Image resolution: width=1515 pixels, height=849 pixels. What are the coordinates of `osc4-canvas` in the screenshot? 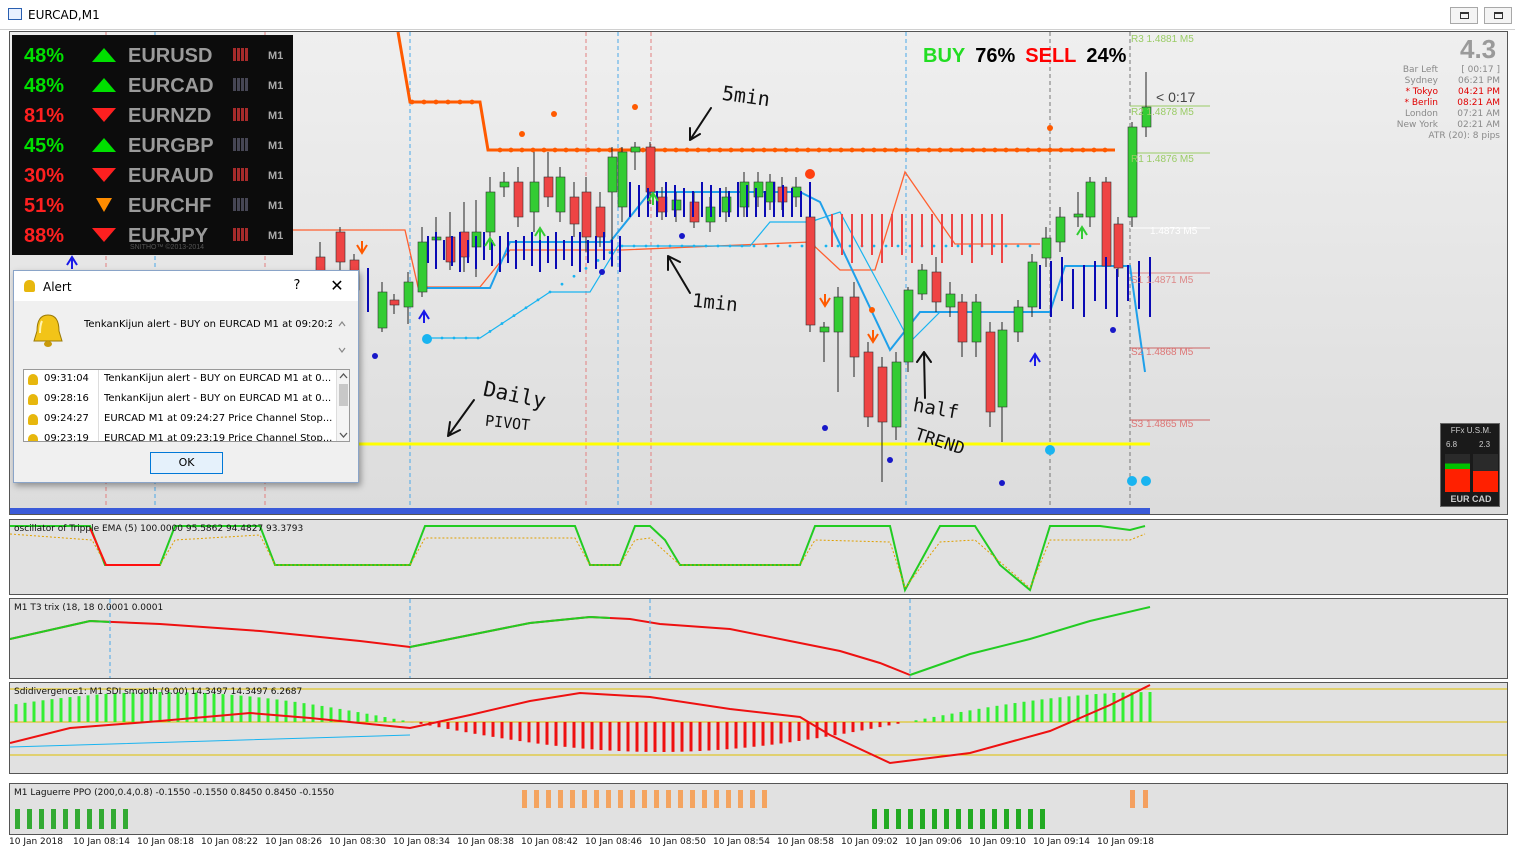 It's located at (759, 809).